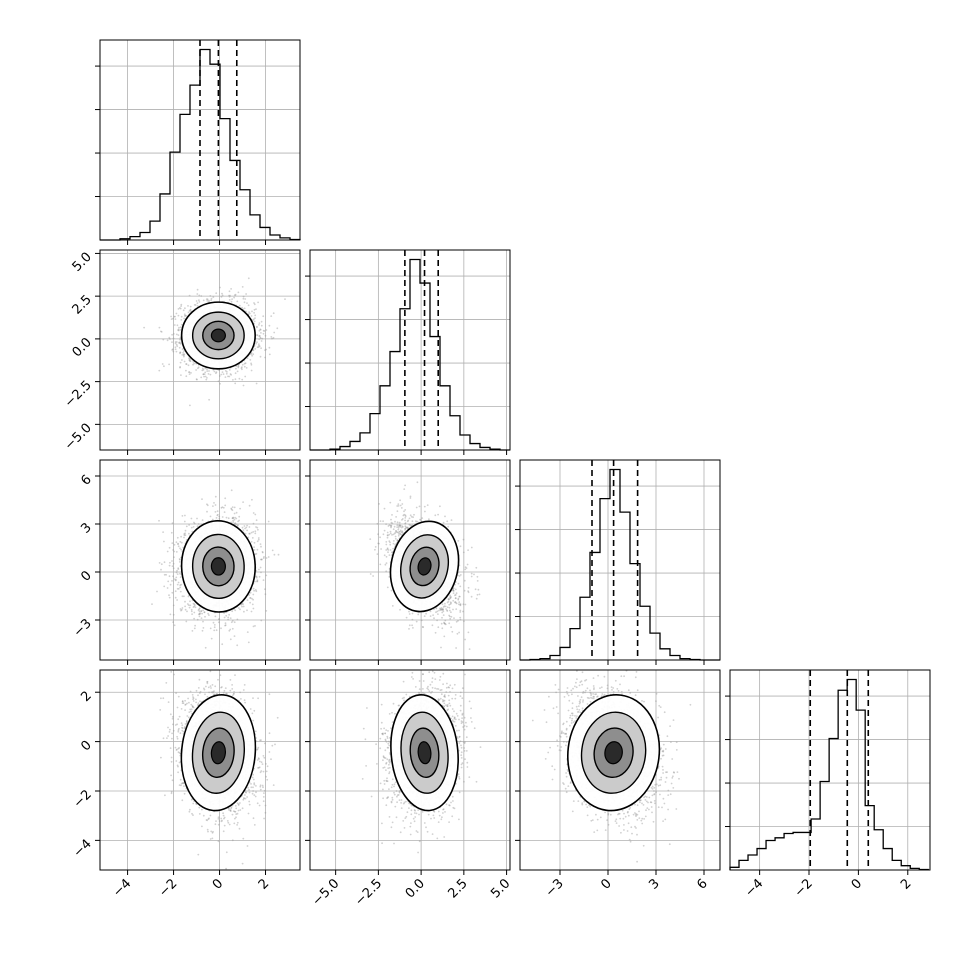 The width and height of the screenshot is (970, 970). Describe the element at coordinates (82, 347) in the screenshot. I see `ytick-label-1-2: 0.0` at that location.